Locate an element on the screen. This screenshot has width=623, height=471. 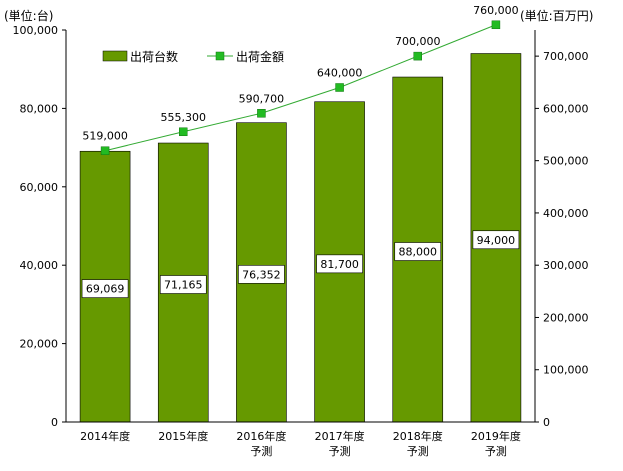
bar-data-label: 88,000 is located at coordinates (418, 252).